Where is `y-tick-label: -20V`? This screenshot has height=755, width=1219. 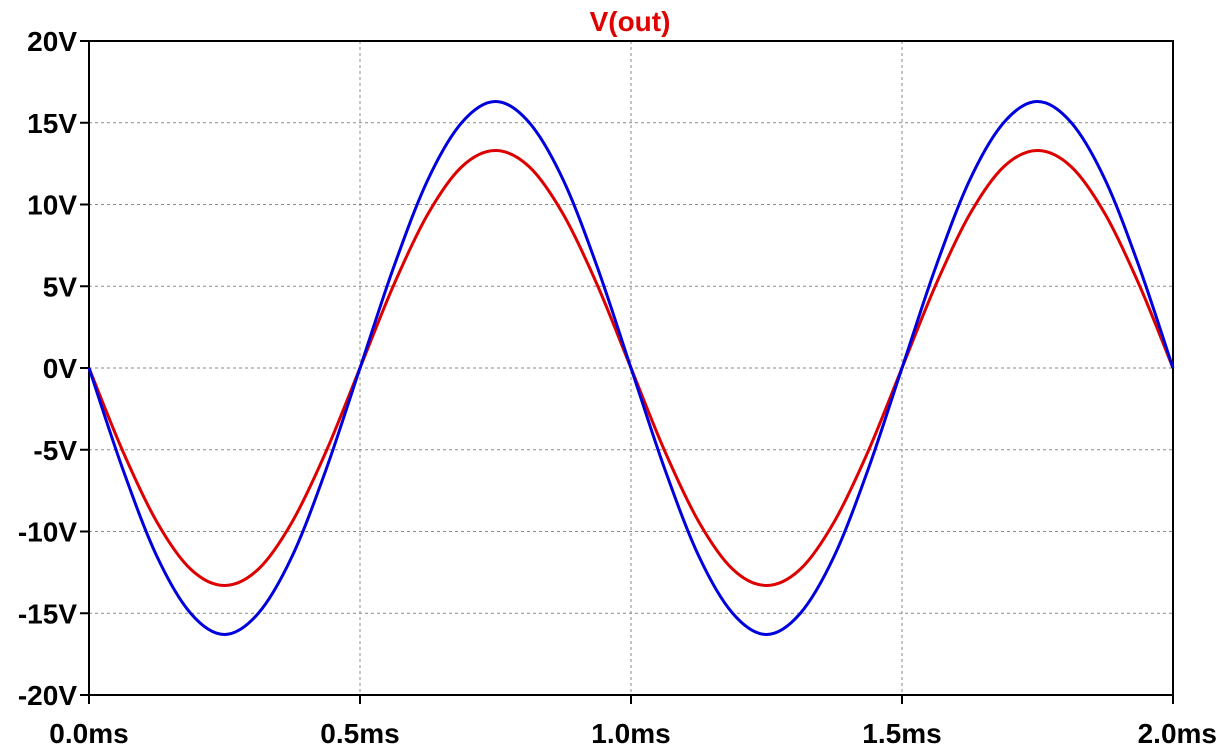 y-tick-label: -20V is located at coordinates (47, 695).